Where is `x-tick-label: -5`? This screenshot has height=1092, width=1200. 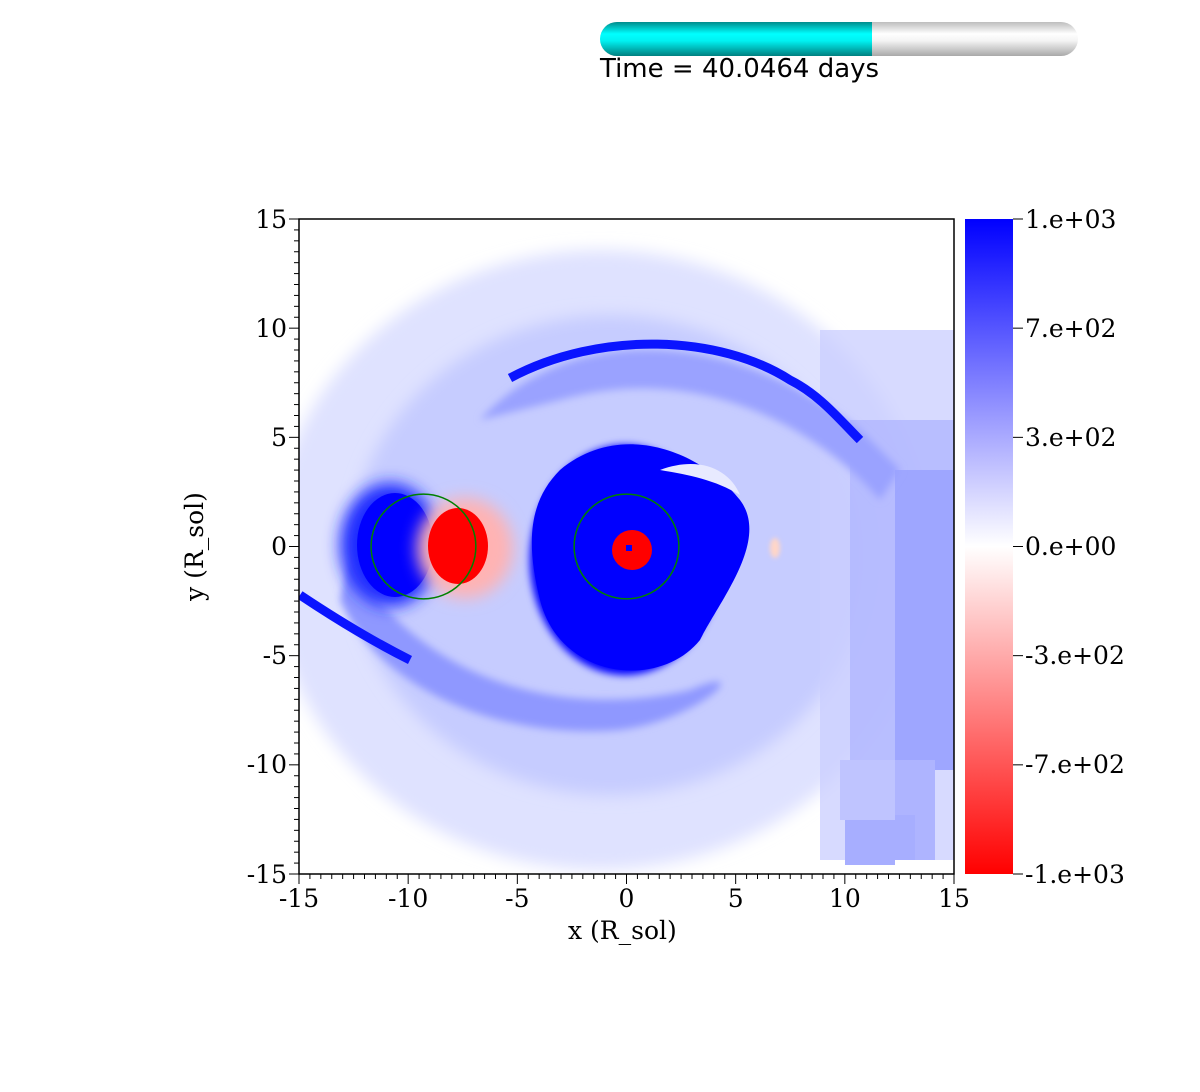
x-tick-label: -5 is located at coordinates (517, 898).